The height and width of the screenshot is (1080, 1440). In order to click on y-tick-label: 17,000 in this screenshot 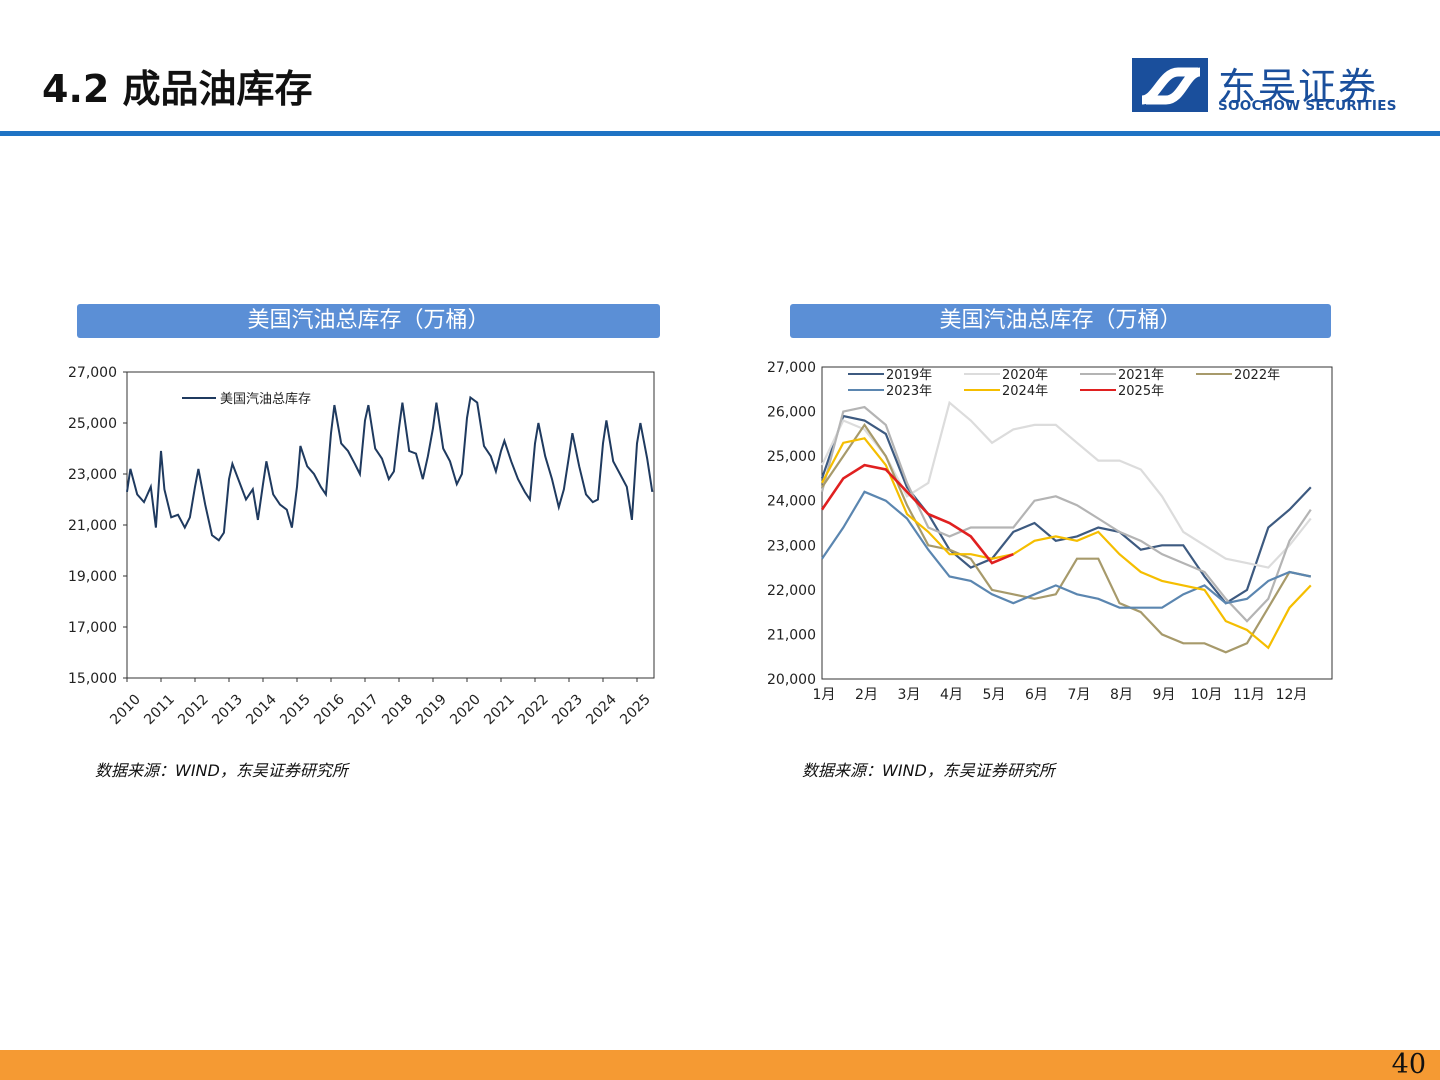, I will do `click(92, 628)`.